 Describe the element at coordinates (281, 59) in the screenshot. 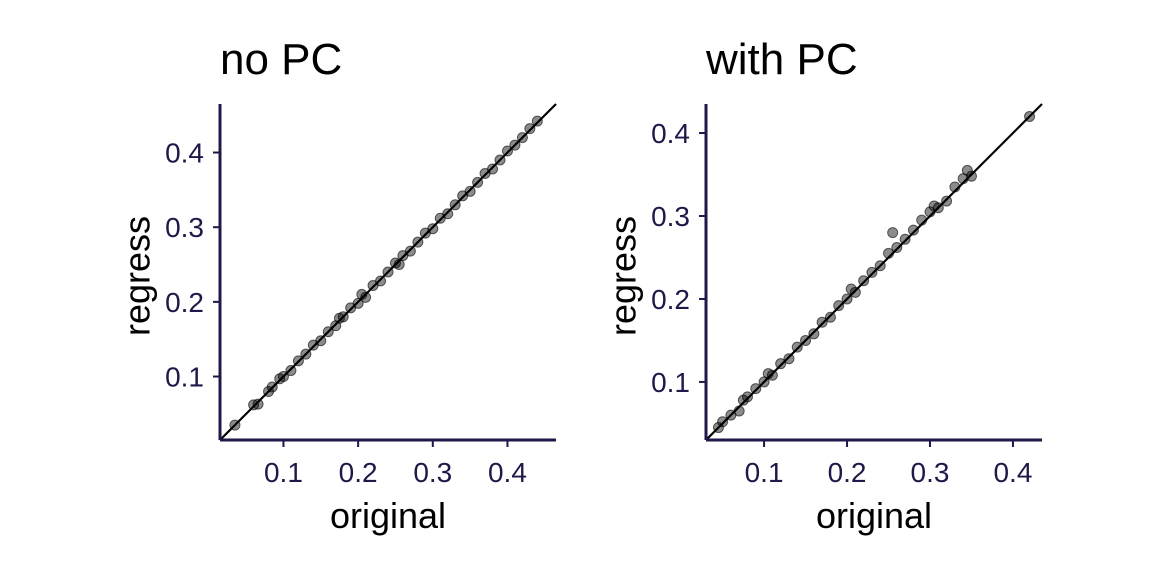

I see `panel-title: no PC` at that location.